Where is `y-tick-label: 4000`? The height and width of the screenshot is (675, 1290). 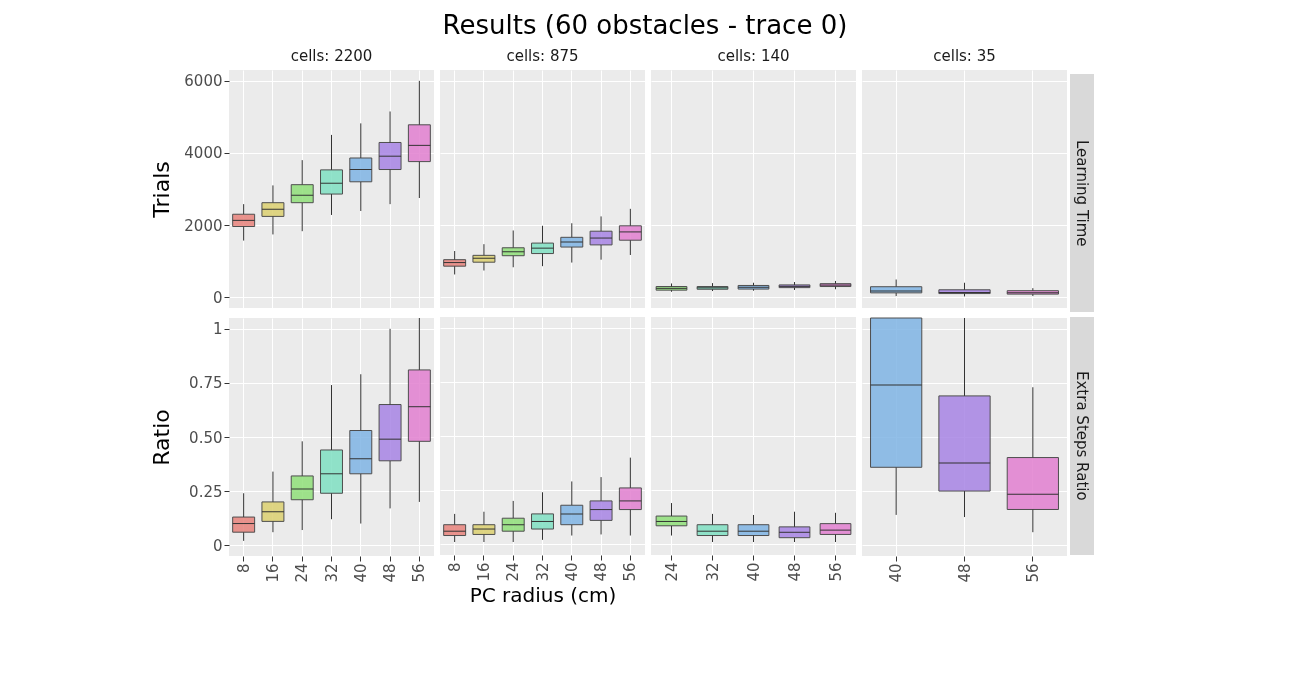
y-tick-label: 4000 is located at coordinates (203, 153).